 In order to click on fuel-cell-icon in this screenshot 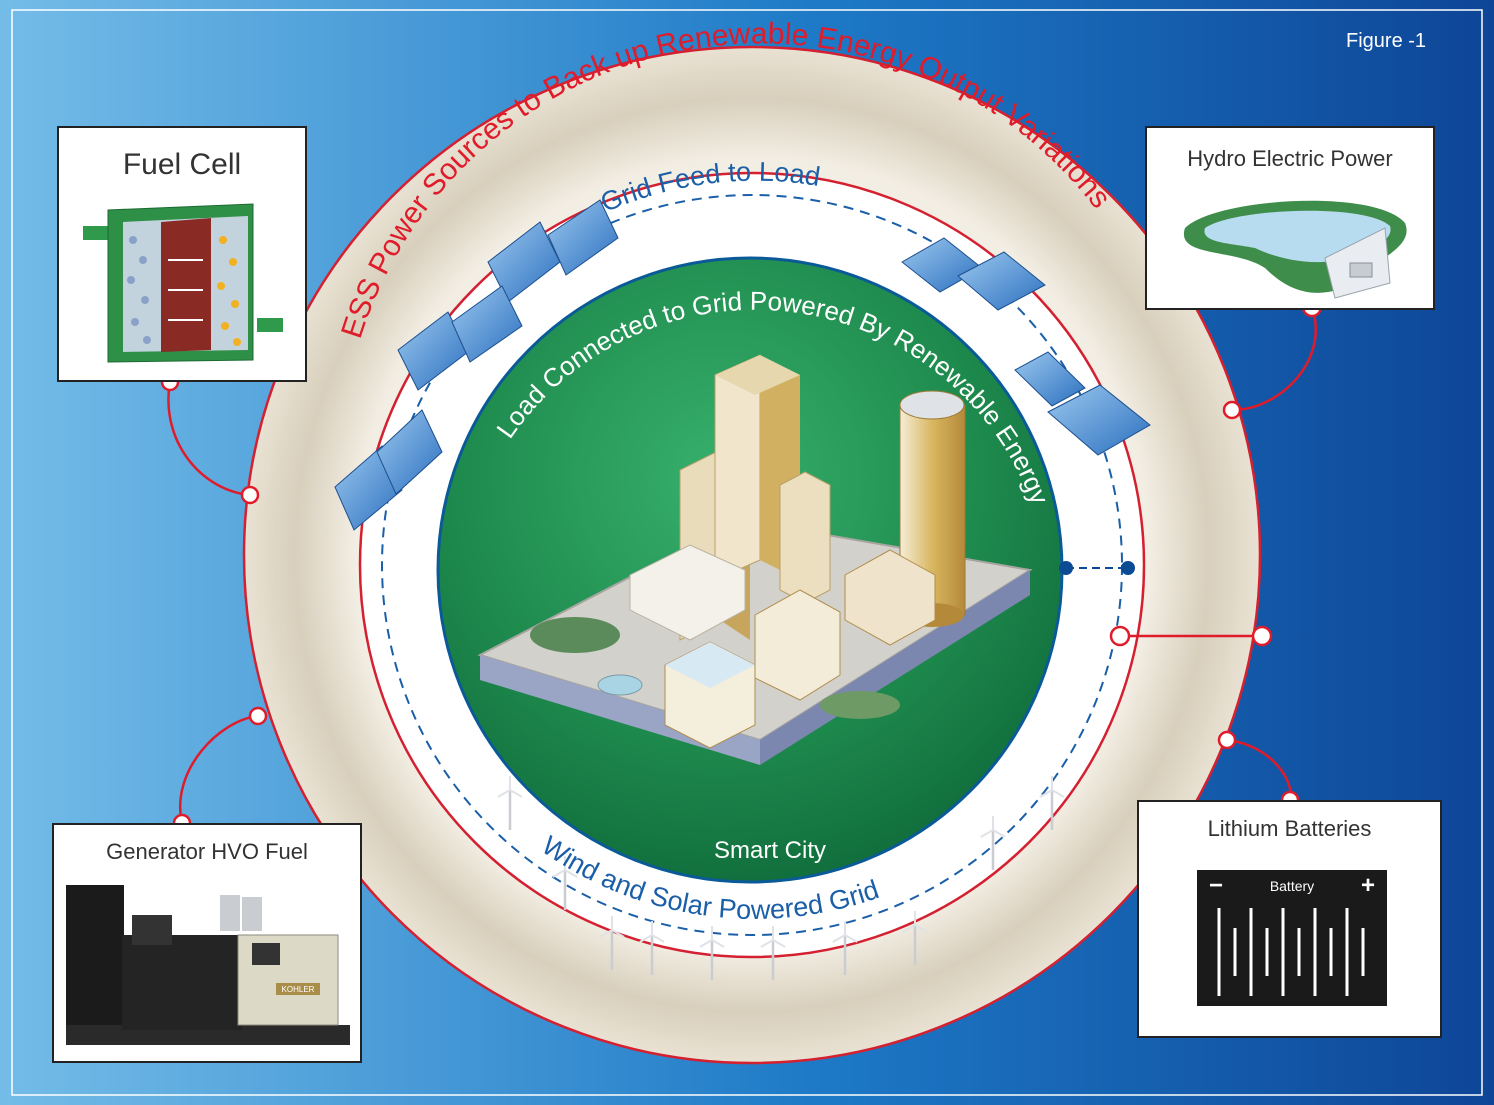, I will do `click(183, 283)`.